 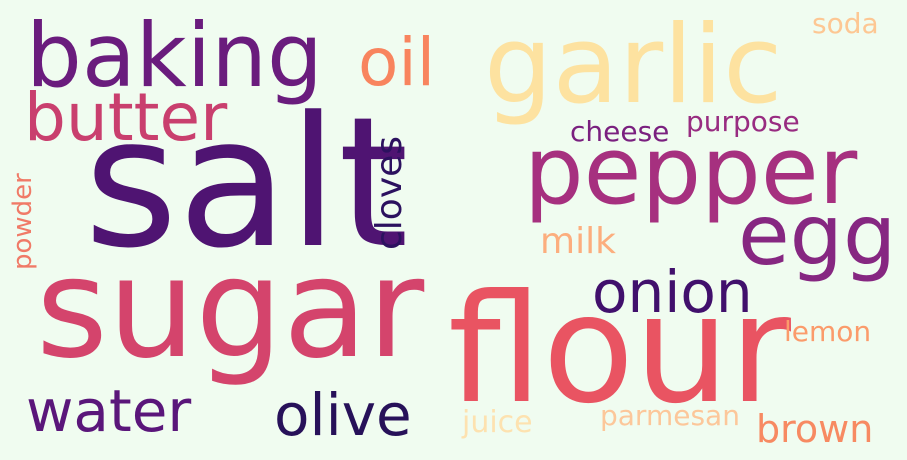 I want to click on word-parmesan: parmesan, so click(x=670, y=415).